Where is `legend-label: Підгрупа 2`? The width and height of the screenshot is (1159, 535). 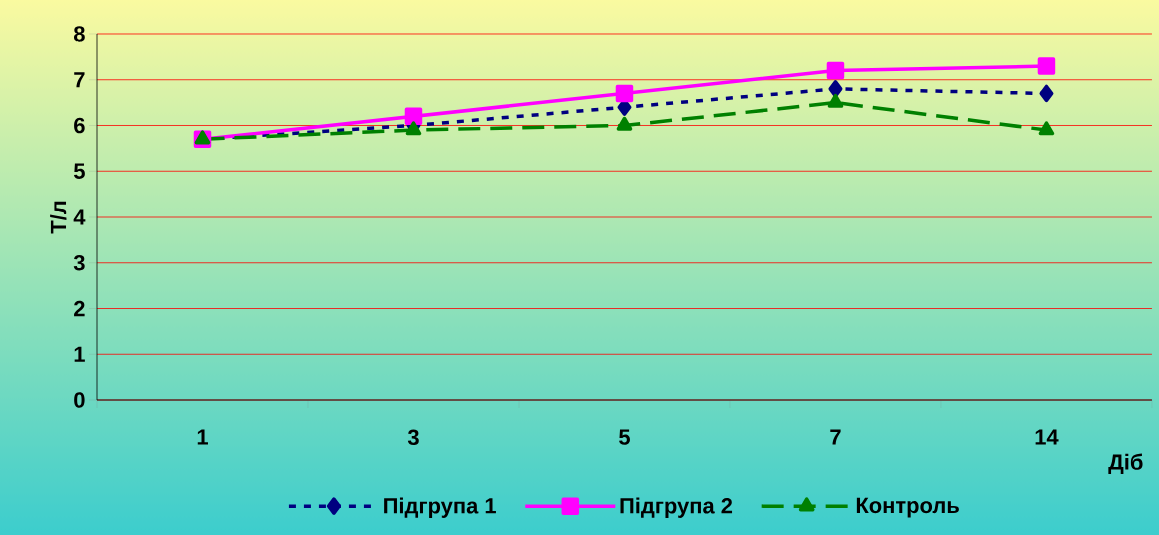
legend-label: Підгрупа 2 is located at coordinates (676, 507).